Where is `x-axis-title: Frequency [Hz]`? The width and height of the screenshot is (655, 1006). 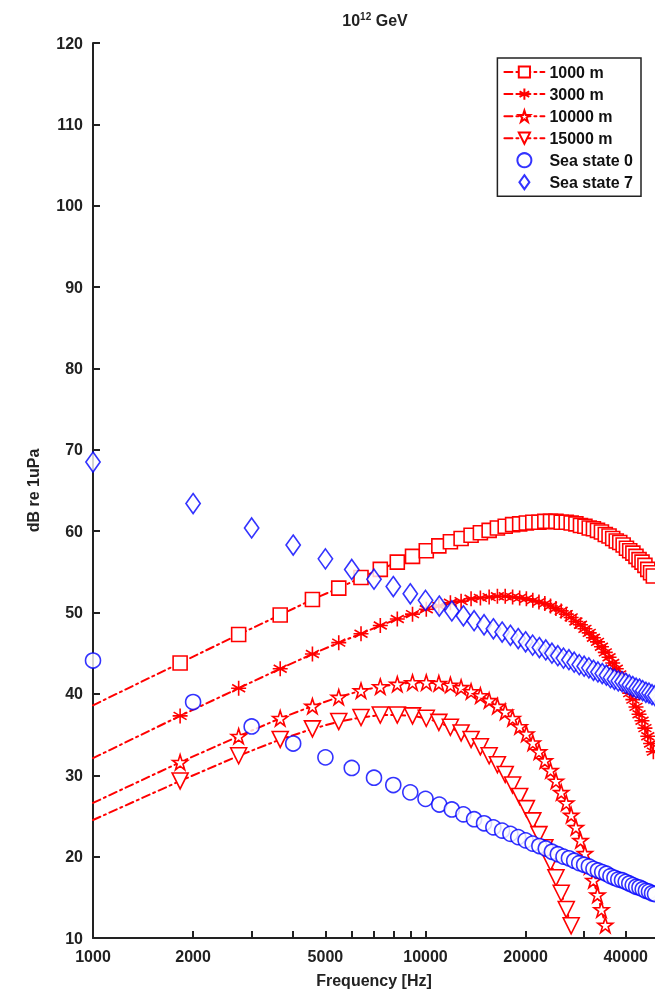
x-axis-title: Frequency [Hz] is located at coordinates (374, 980).